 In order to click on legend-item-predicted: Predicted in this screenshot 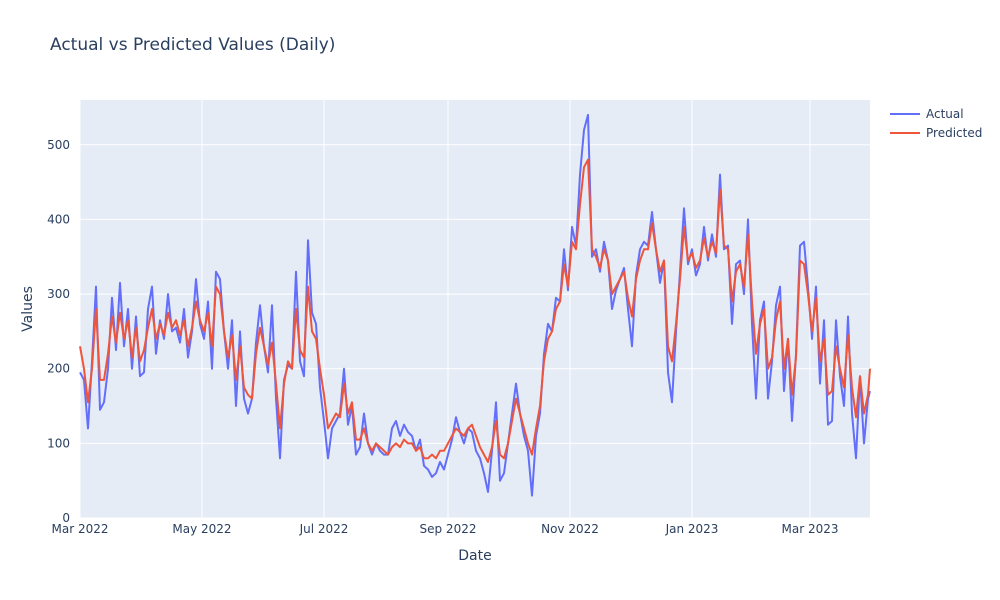, I will do `click(936, 133)`.